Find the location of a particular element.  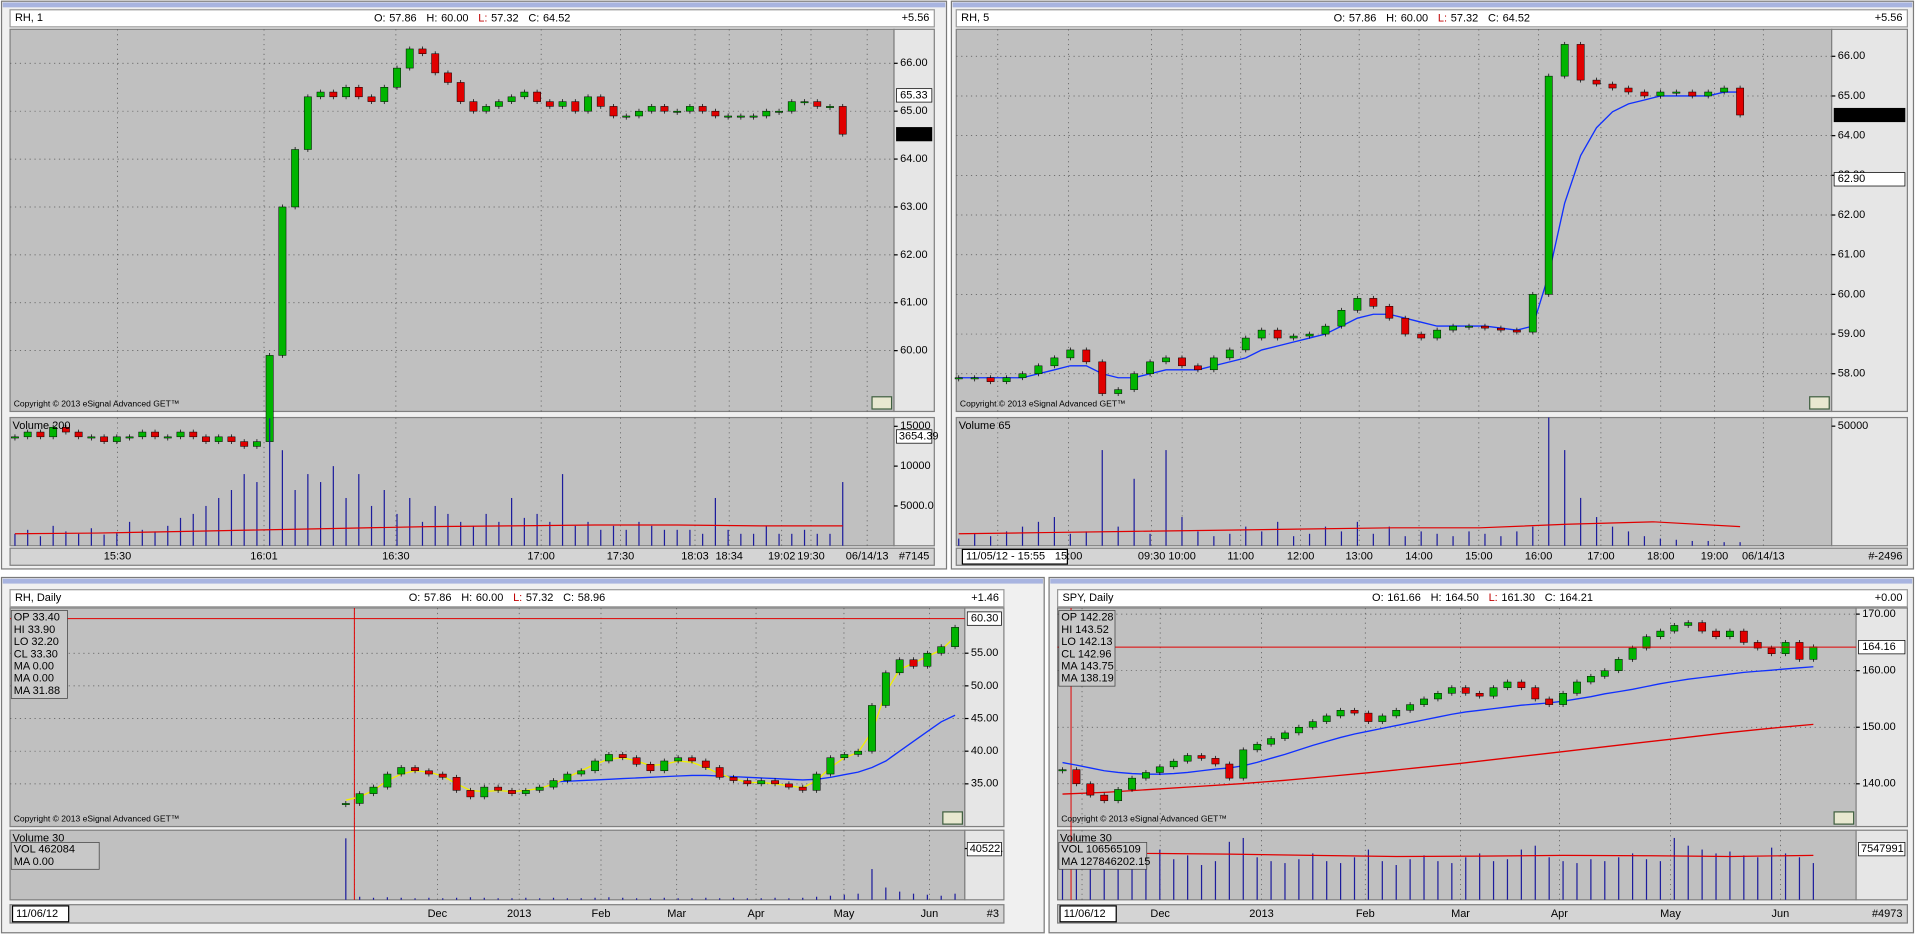

ohlc: O: 161.66 H: 164.50 L: 161.30 C: 164.21 is located at coordinates (1482, 598).